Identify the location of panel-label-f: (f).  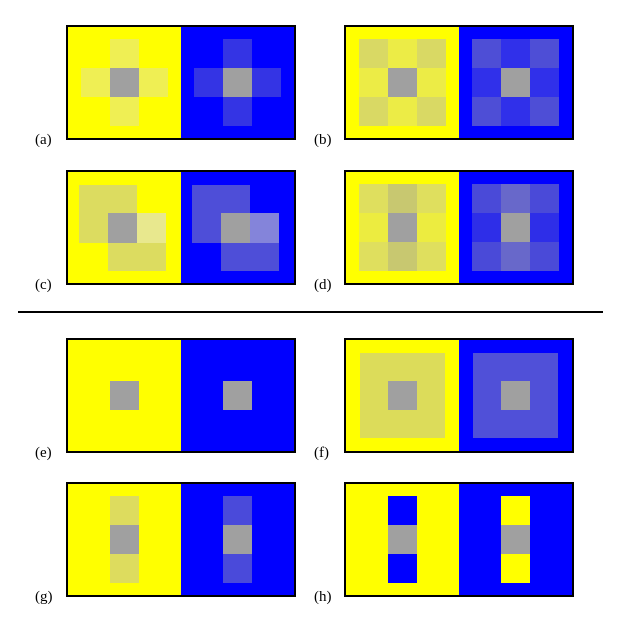
(321, 453).